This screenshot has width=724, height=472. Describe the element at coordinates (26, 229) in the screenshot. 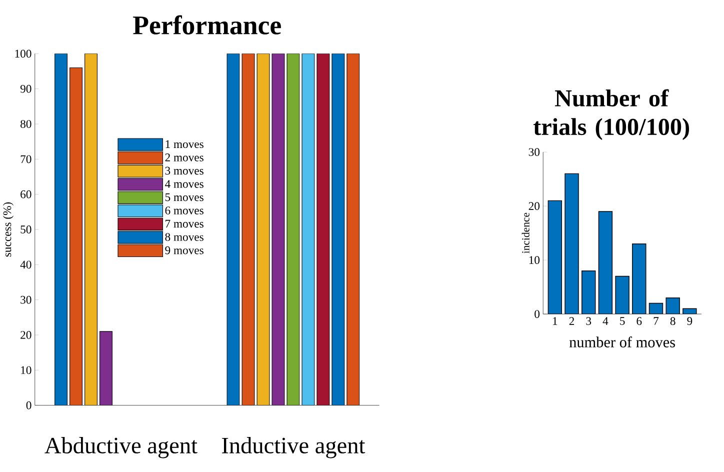

I see `y-tick-label: 50` at that location.